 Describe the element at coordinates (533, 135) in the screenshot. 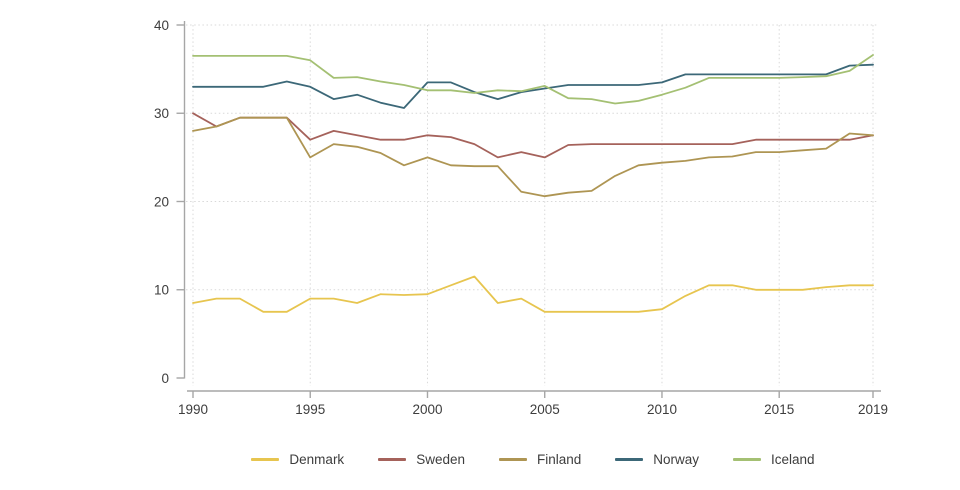

I see `series-line-sweden` at that location.